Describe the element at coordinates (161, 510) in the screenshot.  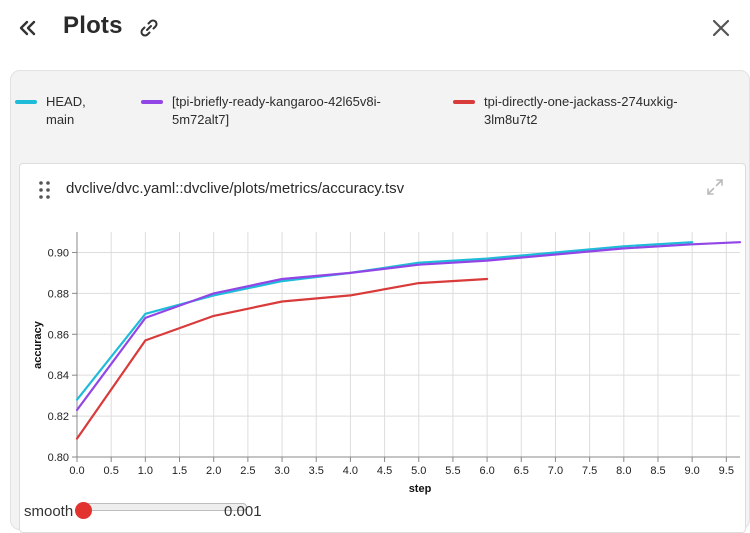
I see `smooth-slider` at that location.